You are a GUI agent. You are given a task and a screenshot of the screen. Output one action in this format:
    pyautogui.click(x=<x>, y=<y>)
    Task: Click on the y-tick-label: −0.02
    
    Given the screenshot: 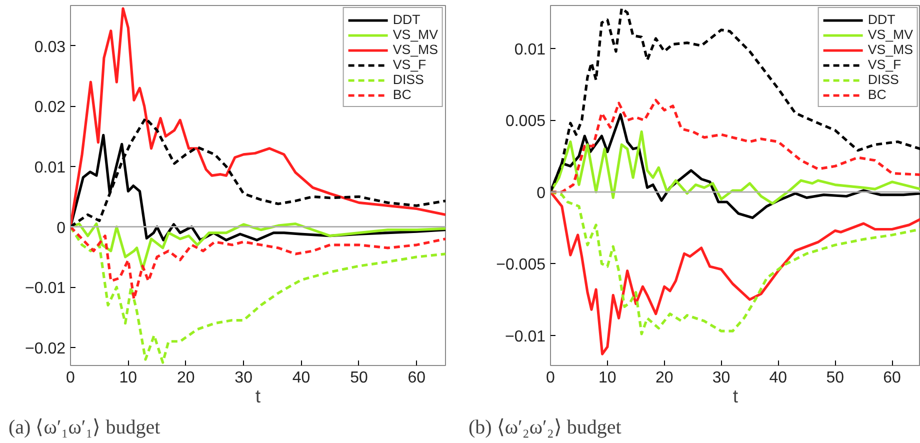 What is the action you would take?
    pyautogui.click(x=45, y=349)
    